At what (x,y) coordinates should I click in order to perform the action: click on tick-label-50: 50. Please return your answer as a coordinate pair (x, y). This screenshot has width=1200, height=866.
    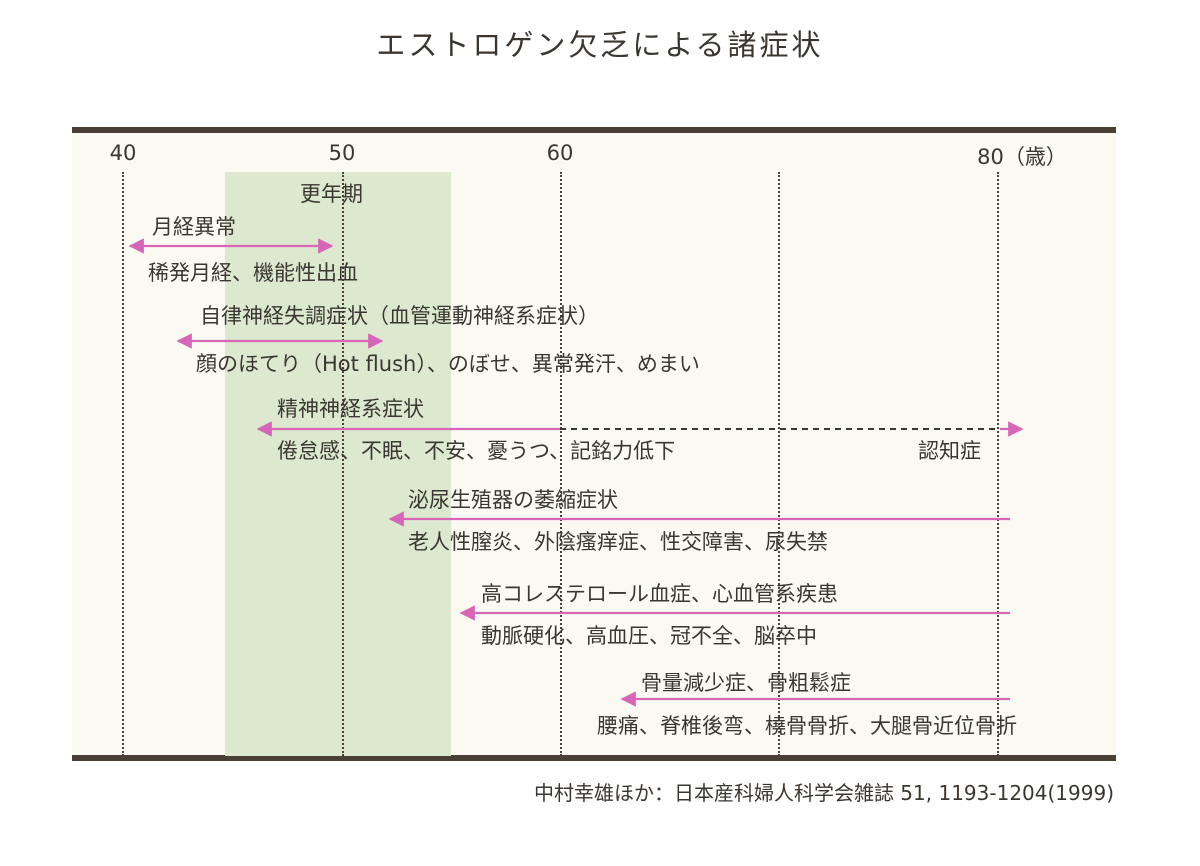
    Looking at the image, I should click on (342, 153).